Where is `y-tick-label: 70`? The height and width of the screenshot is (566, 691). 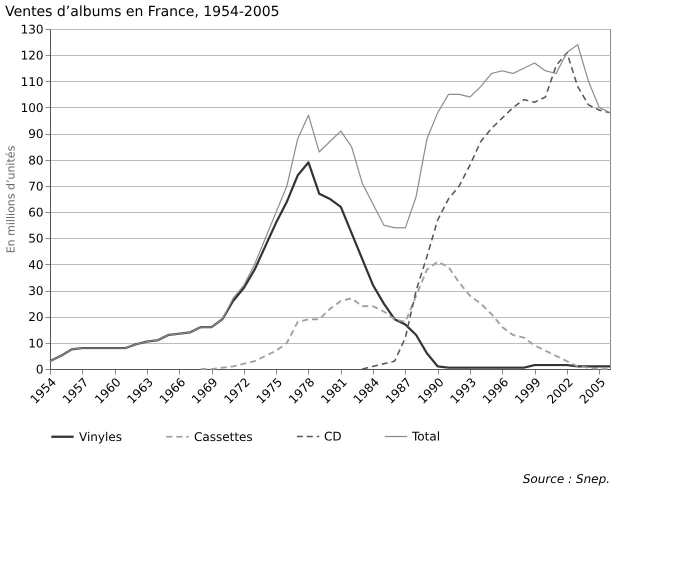 y-tick-label: 70 is located at coordinates (36, 186).